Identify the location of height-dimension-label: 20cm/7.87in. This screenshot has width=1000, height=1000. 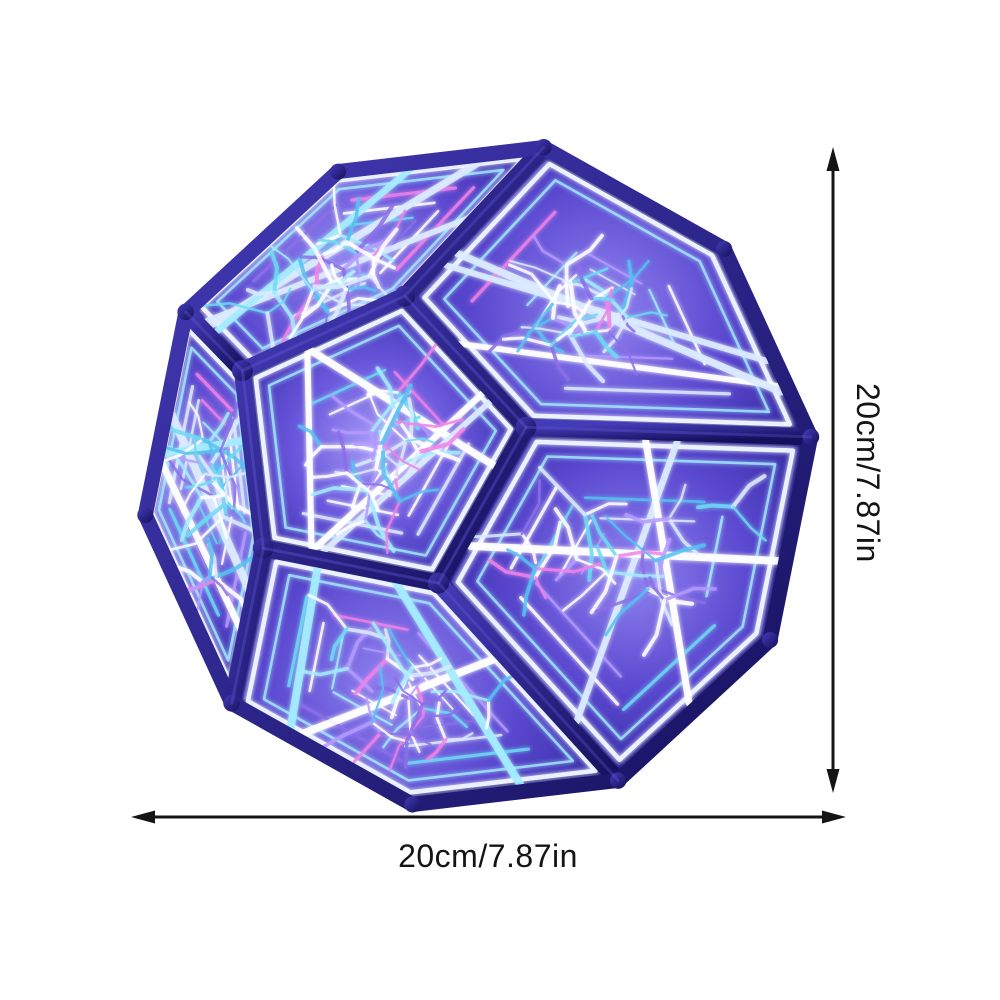
(868, 473).